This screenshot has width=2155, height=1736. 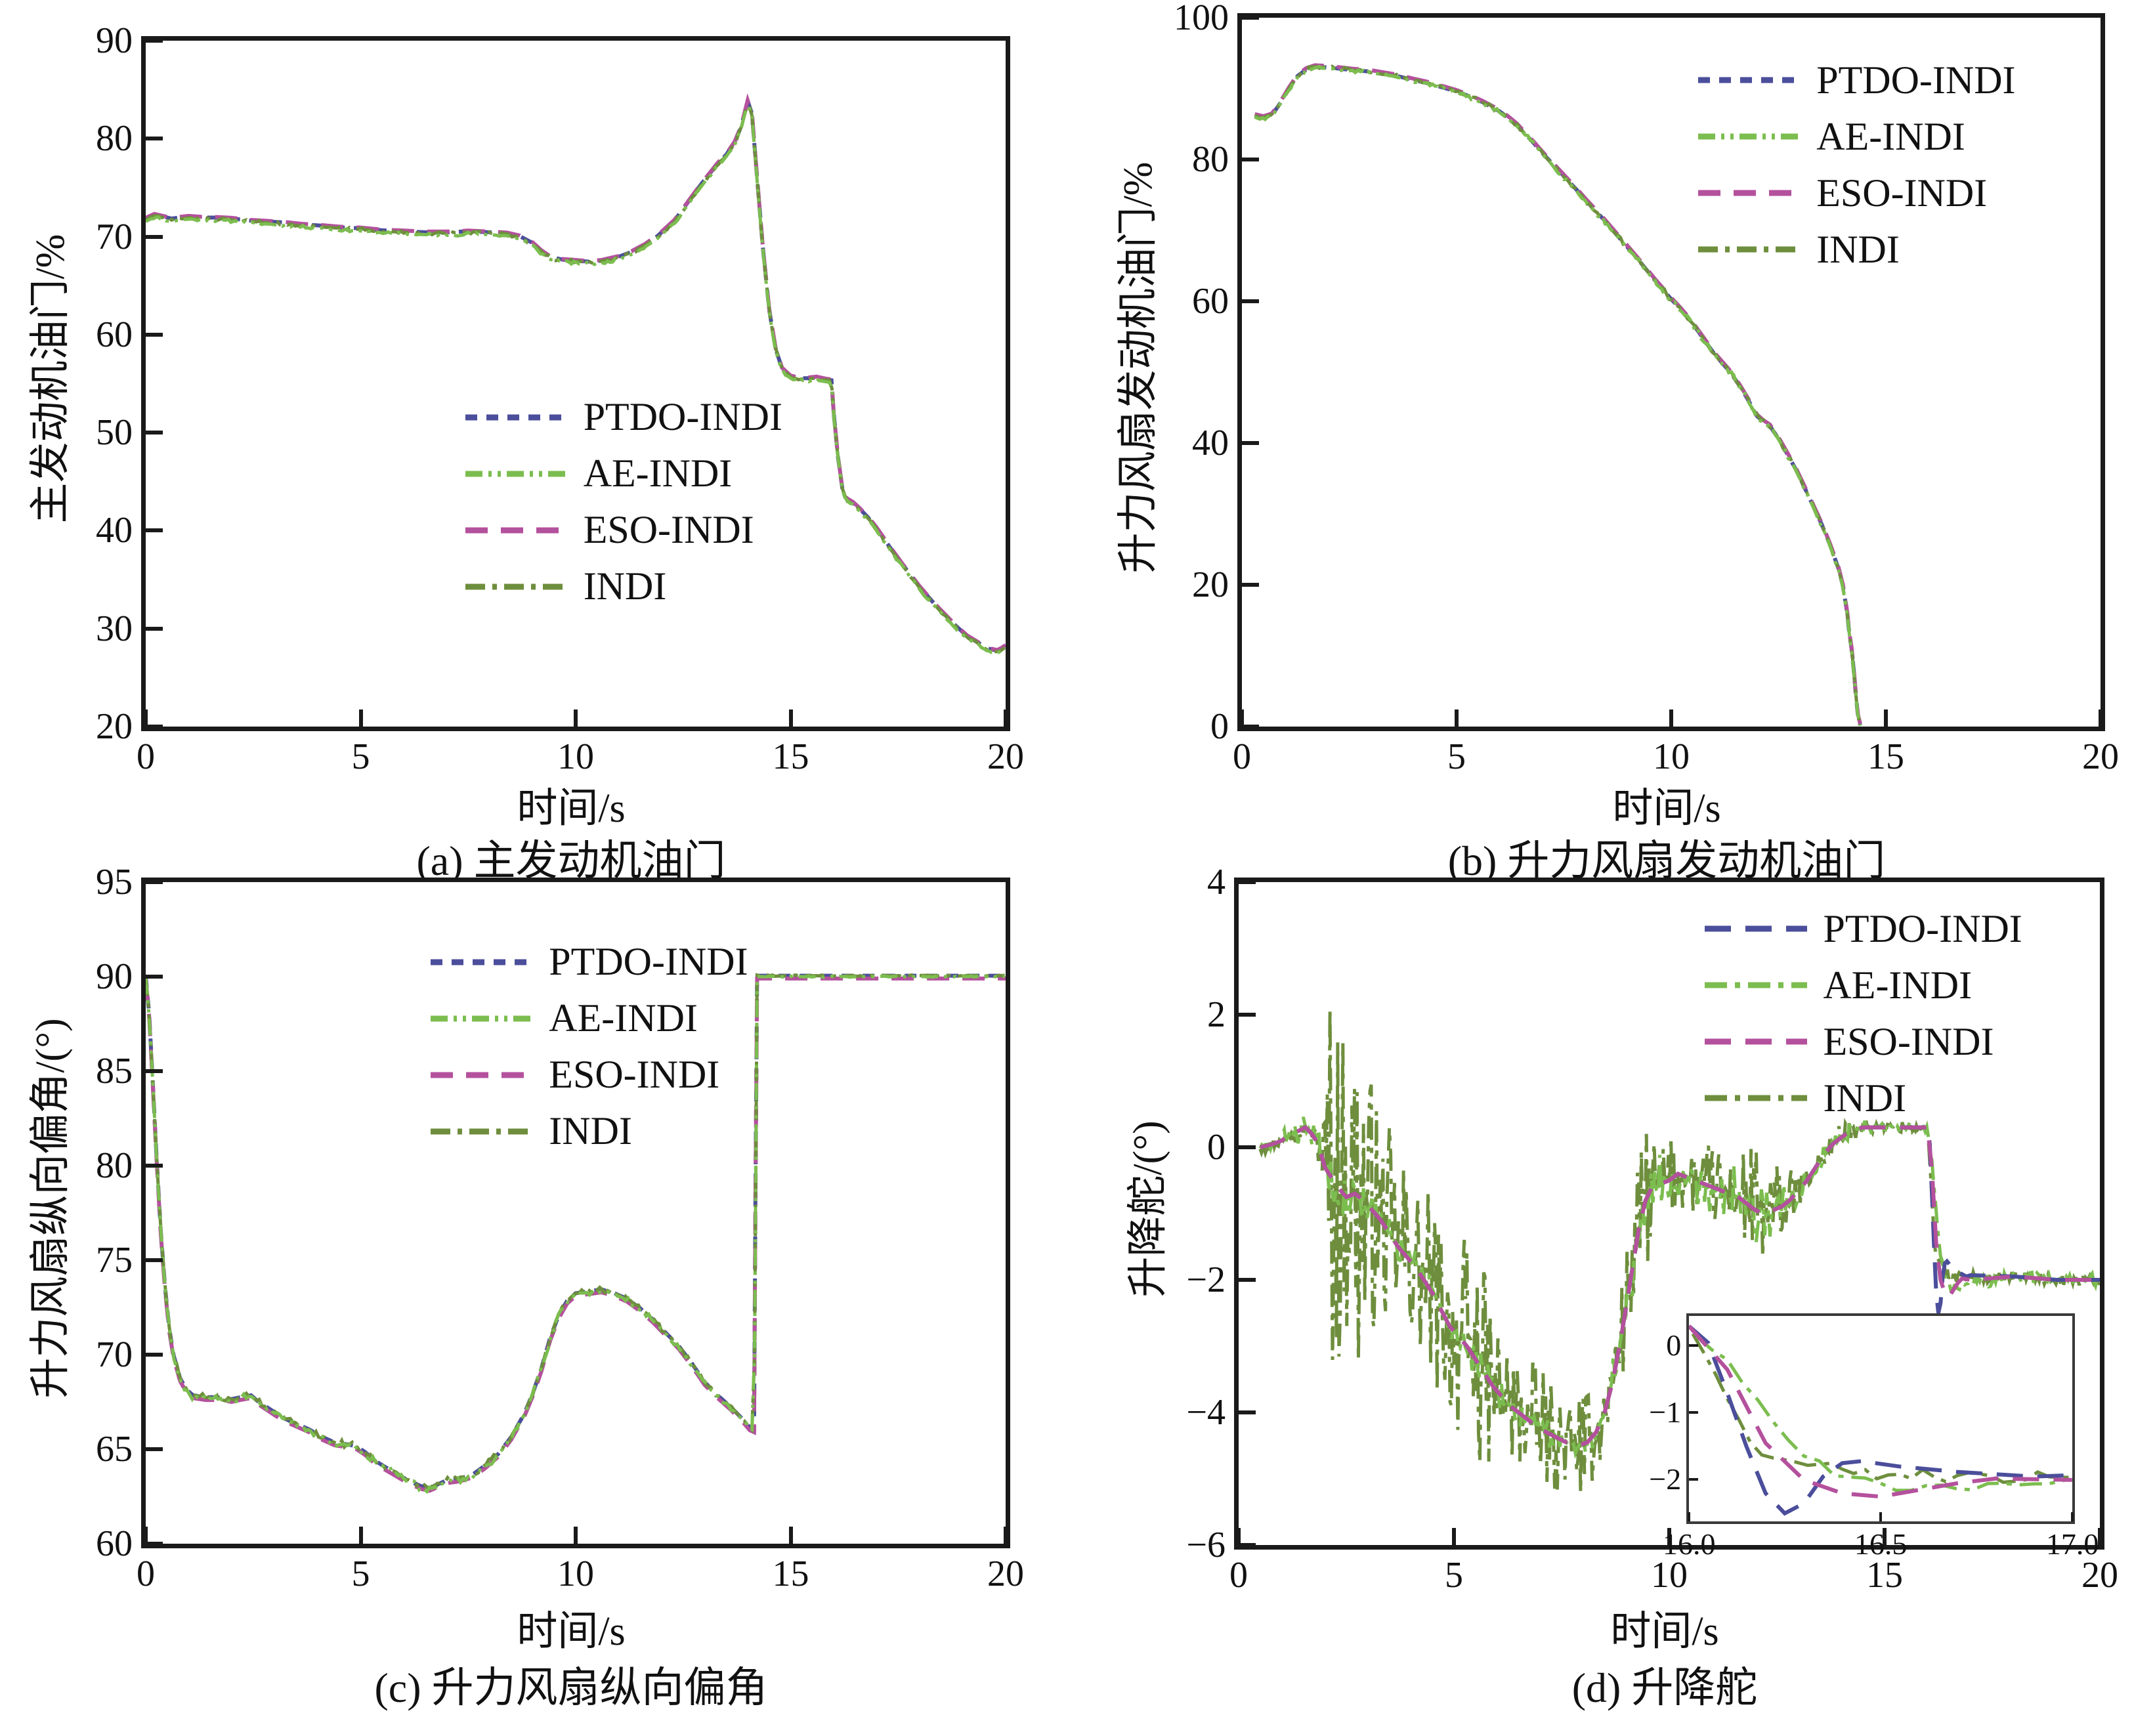 What do you see at coordinates (1664, 1687) in the screenshot?
I see `panel-caption: (d) 升降舵` at bounding box center [1664, 1687].